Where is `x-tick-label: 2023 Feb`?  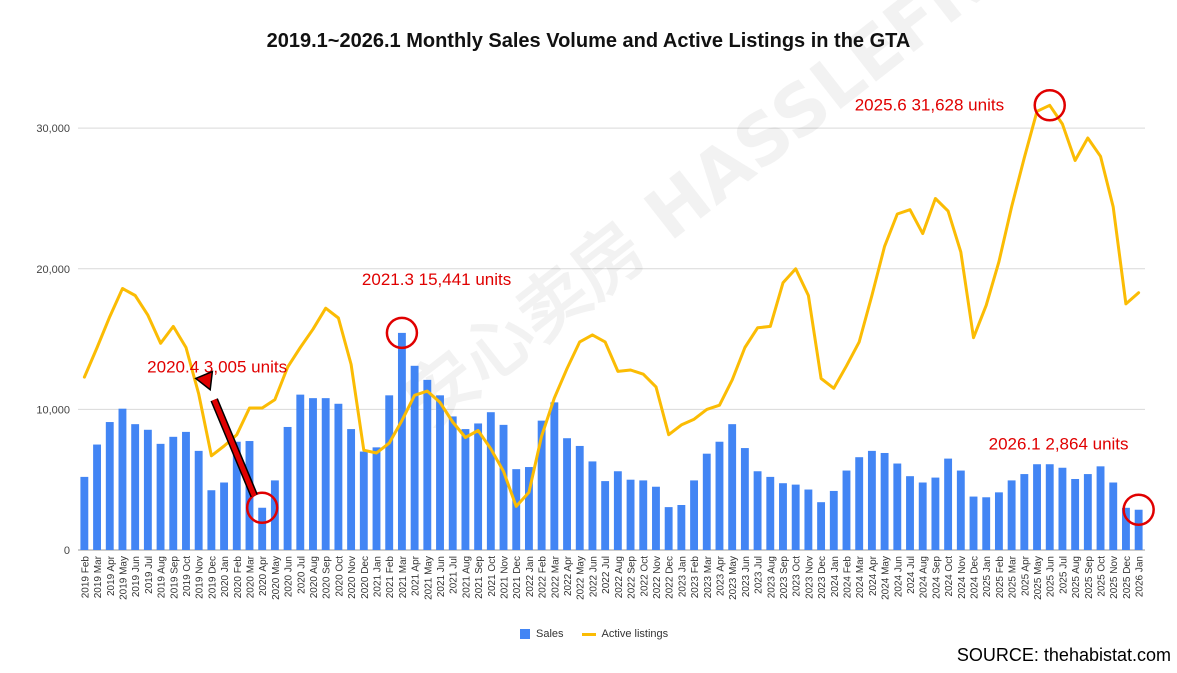 x-tick-label: 2023 Feb is located at coordinates (695, 577).